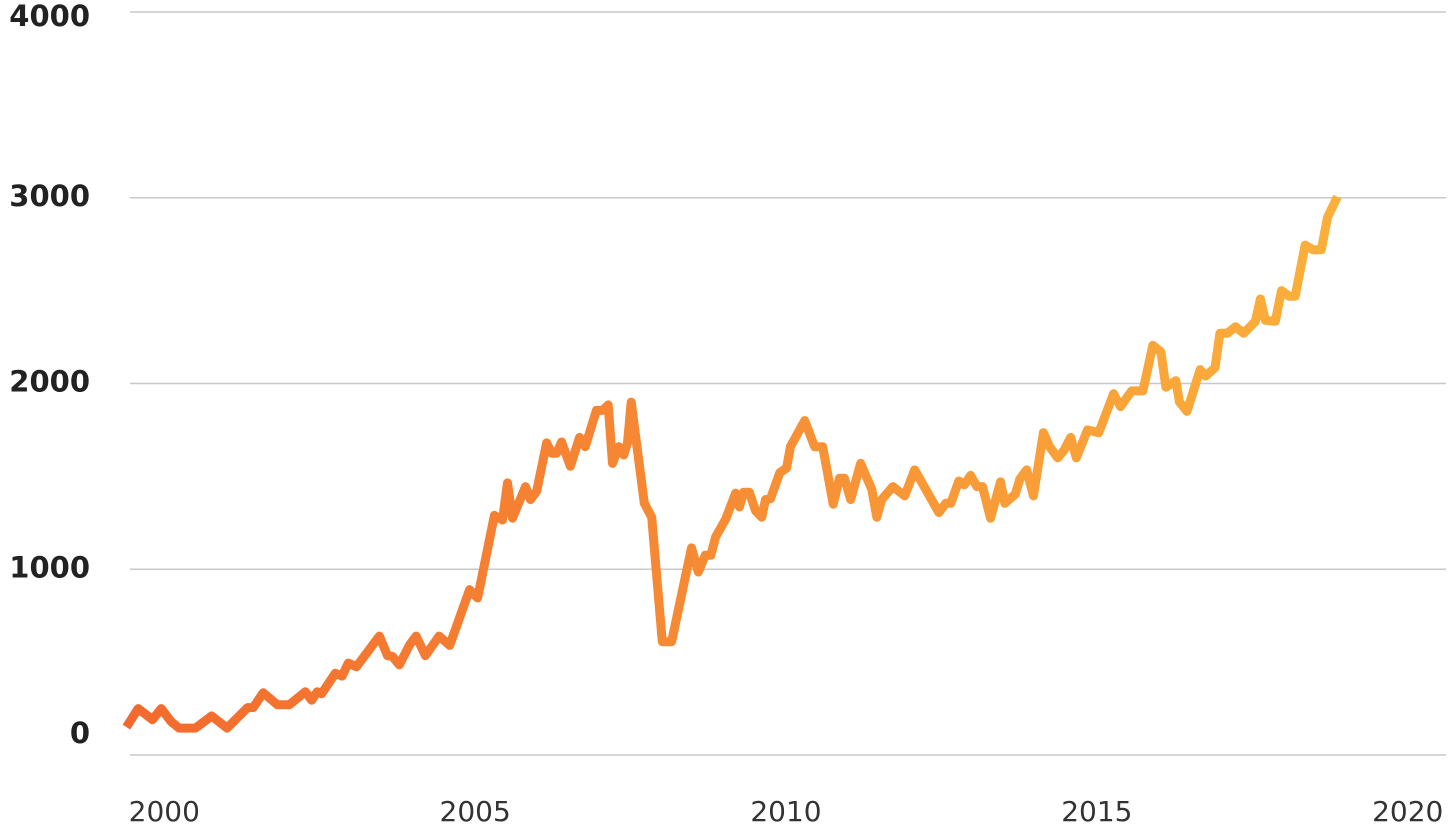 The height and width of the screenshot is (827, 1449). What do you see at coordinates (49, 567) in the screenshot?
I see `y-tick-label: 1000` at bounding box center [49, 567].